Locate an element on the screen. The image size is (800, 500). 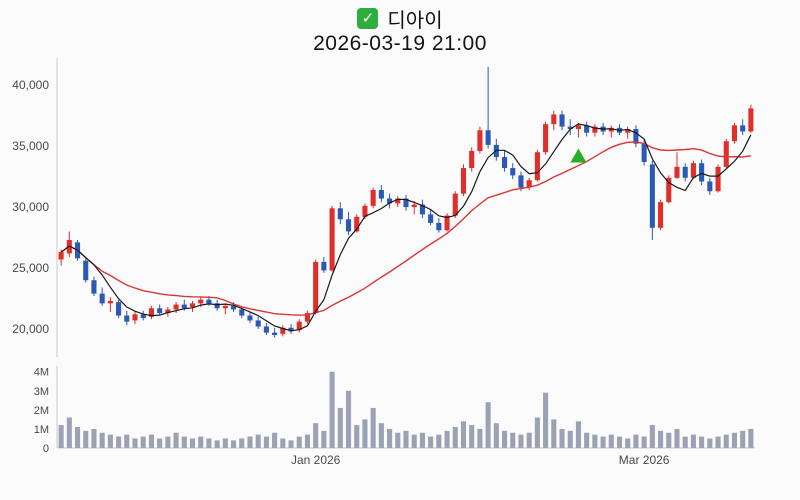
chart-timestamp: 2026-03-19 21:00 is located at coordinates (400, 43).